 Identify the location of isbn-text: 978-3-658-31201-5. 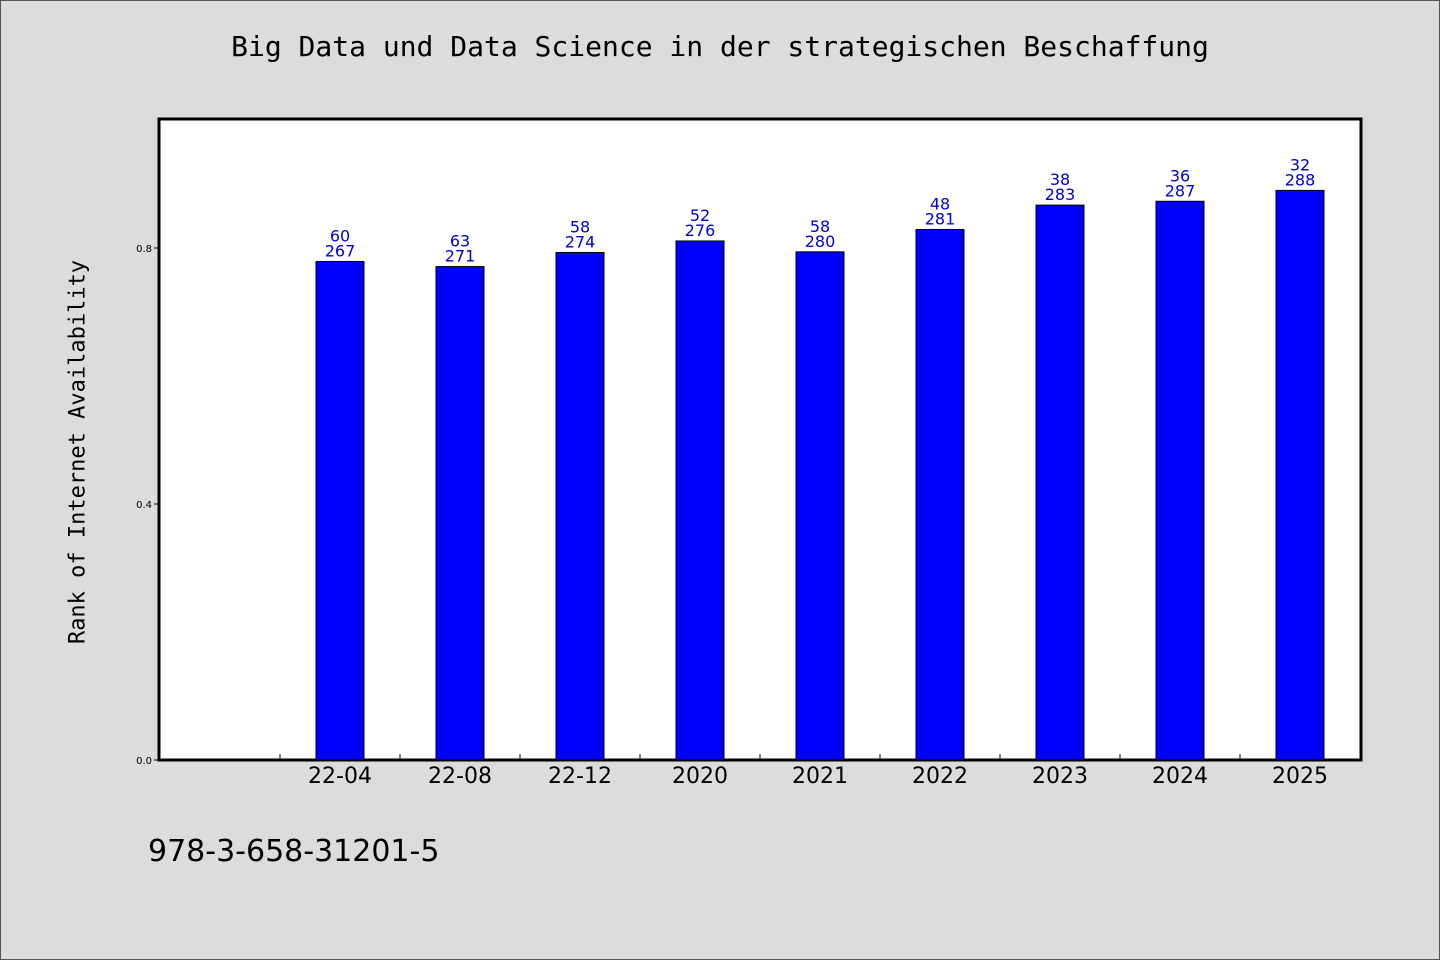
(294, 851).